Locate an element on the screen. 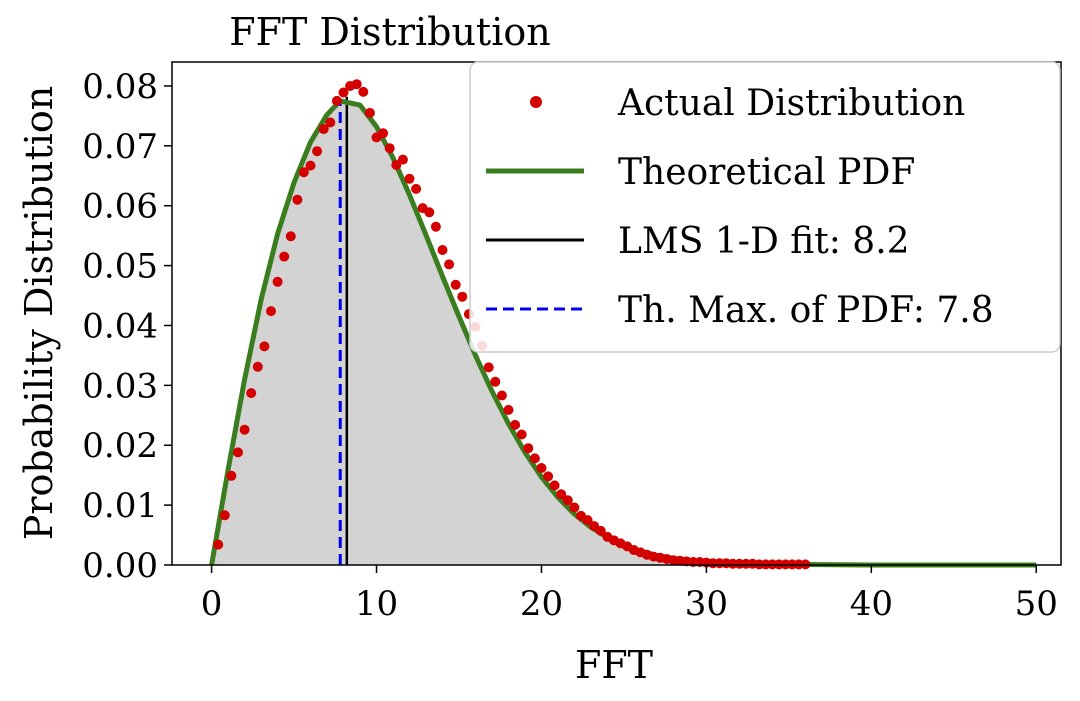 The height and width of the screenshot is (701, 1080). y-tick-label: 0.08 is located at coordinates (120, 87).